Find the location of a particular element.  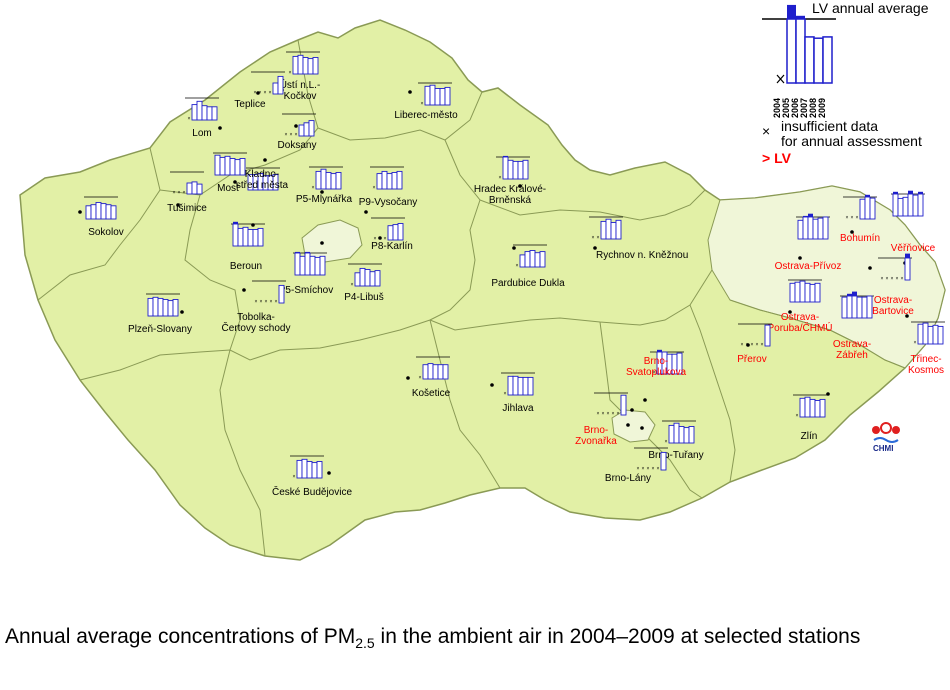

station-label: Brno-Tuřany is located at coordinates (675, 455).